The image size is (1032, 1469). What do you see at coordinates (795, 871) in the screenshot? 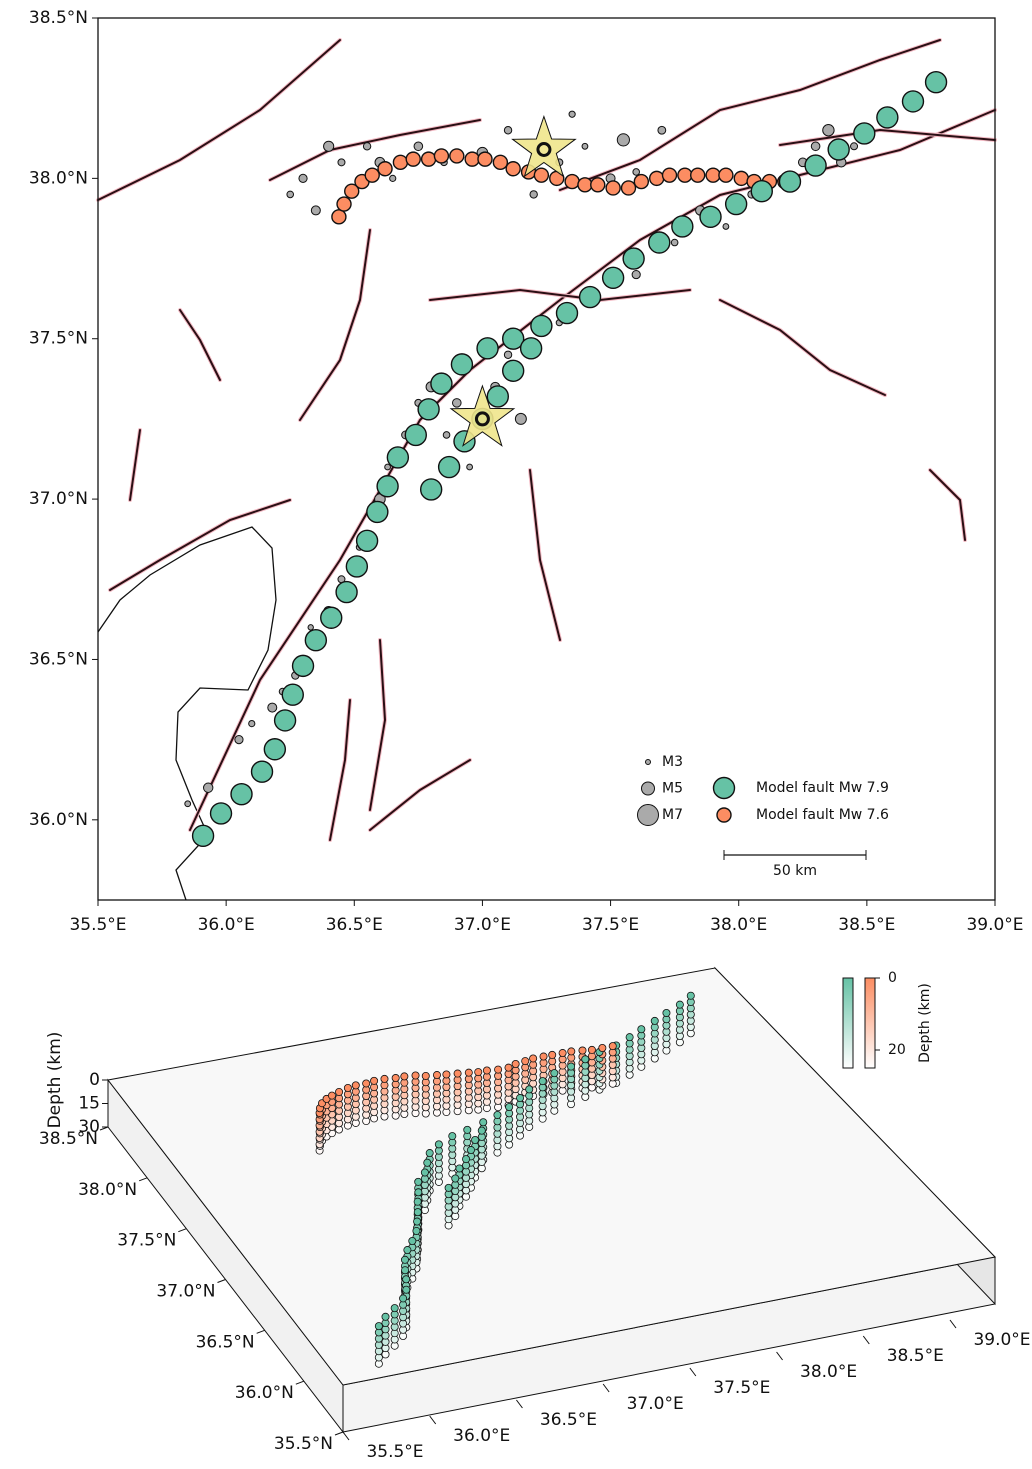
I see `scale-bar-label: 50 km` at bounding box center [795, 871].